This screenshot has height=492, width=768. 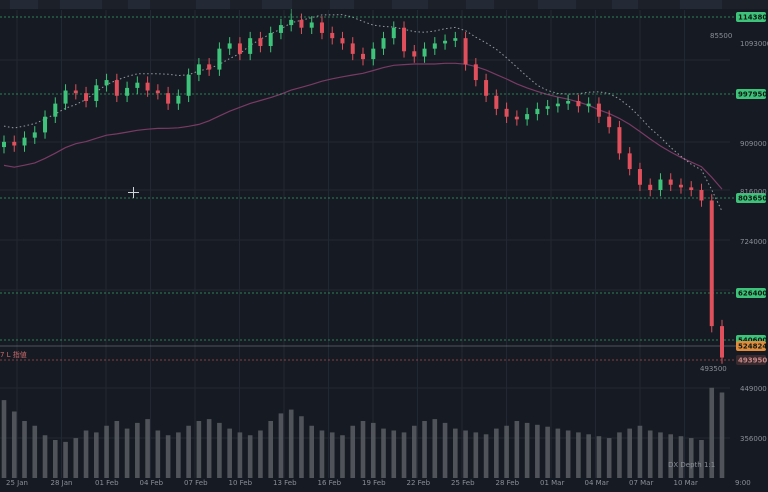 What do you see at coordinates (691, 465) in the screenshot?
I see `depth-footer-label: DX Depth 1:1` at bounding box center [691, 465].